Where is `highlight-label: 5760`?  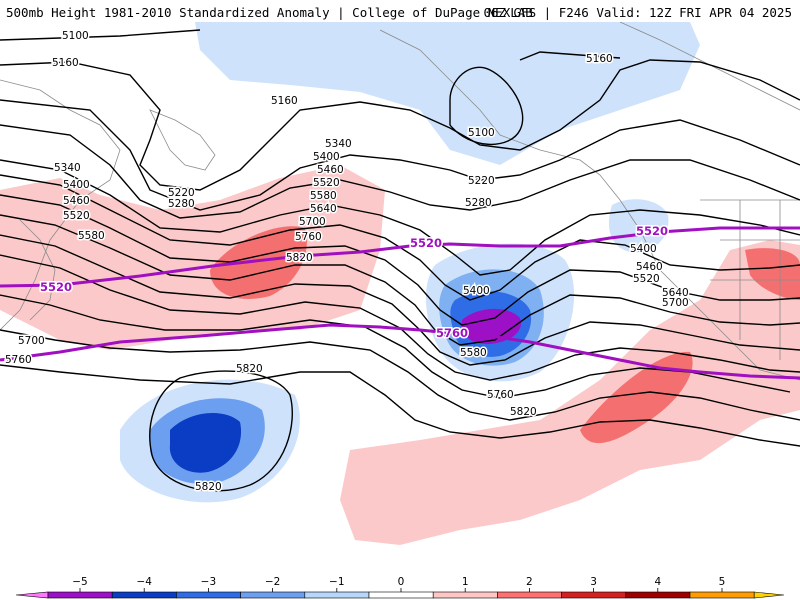 highlight-label: 5760 is located at coordinates (452, 333).